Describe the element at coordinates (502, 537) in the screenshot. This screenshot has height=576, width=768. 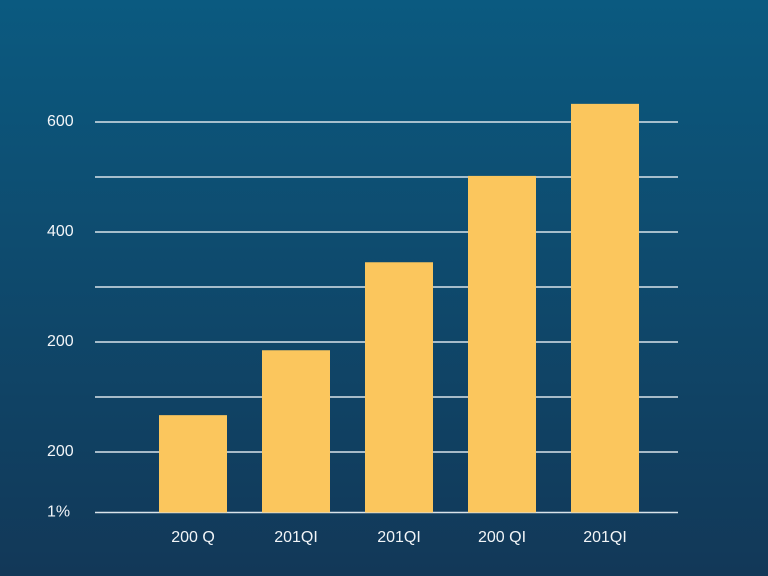
I see `x-tick-label: 200 QI` at that location.